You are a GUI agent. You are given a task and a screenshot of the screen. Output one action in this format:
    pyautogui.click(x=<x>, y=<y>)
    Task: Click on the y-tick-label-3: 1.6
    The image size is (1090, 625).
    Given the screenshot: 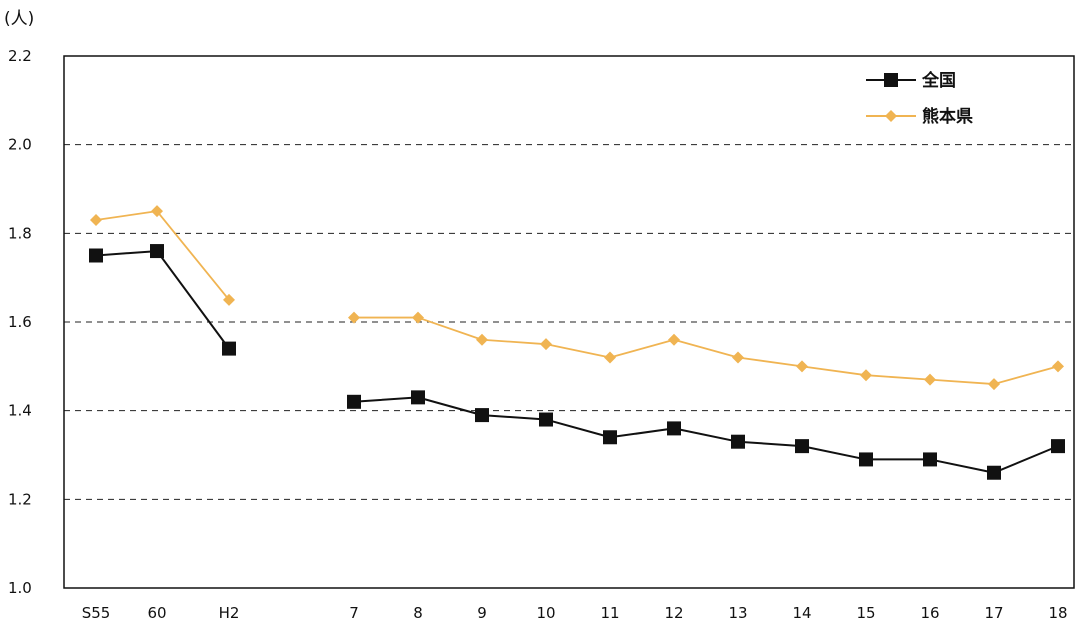 What is the action you would take?
    pyautogui.click(x=20, y=322)
    